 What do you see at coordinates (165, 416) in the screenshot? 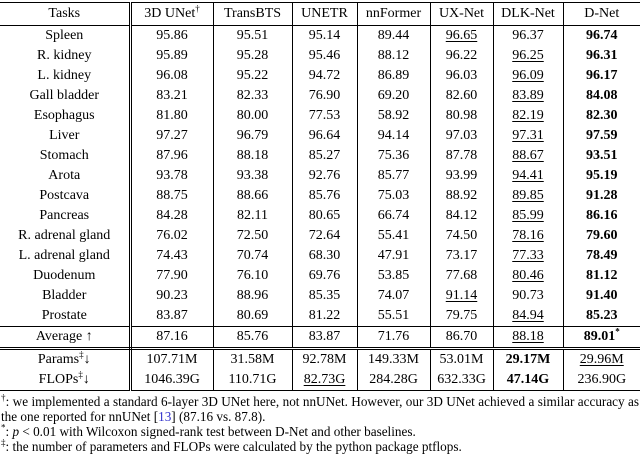
I see `citation-link: 13` at bounding box center [165, 416].